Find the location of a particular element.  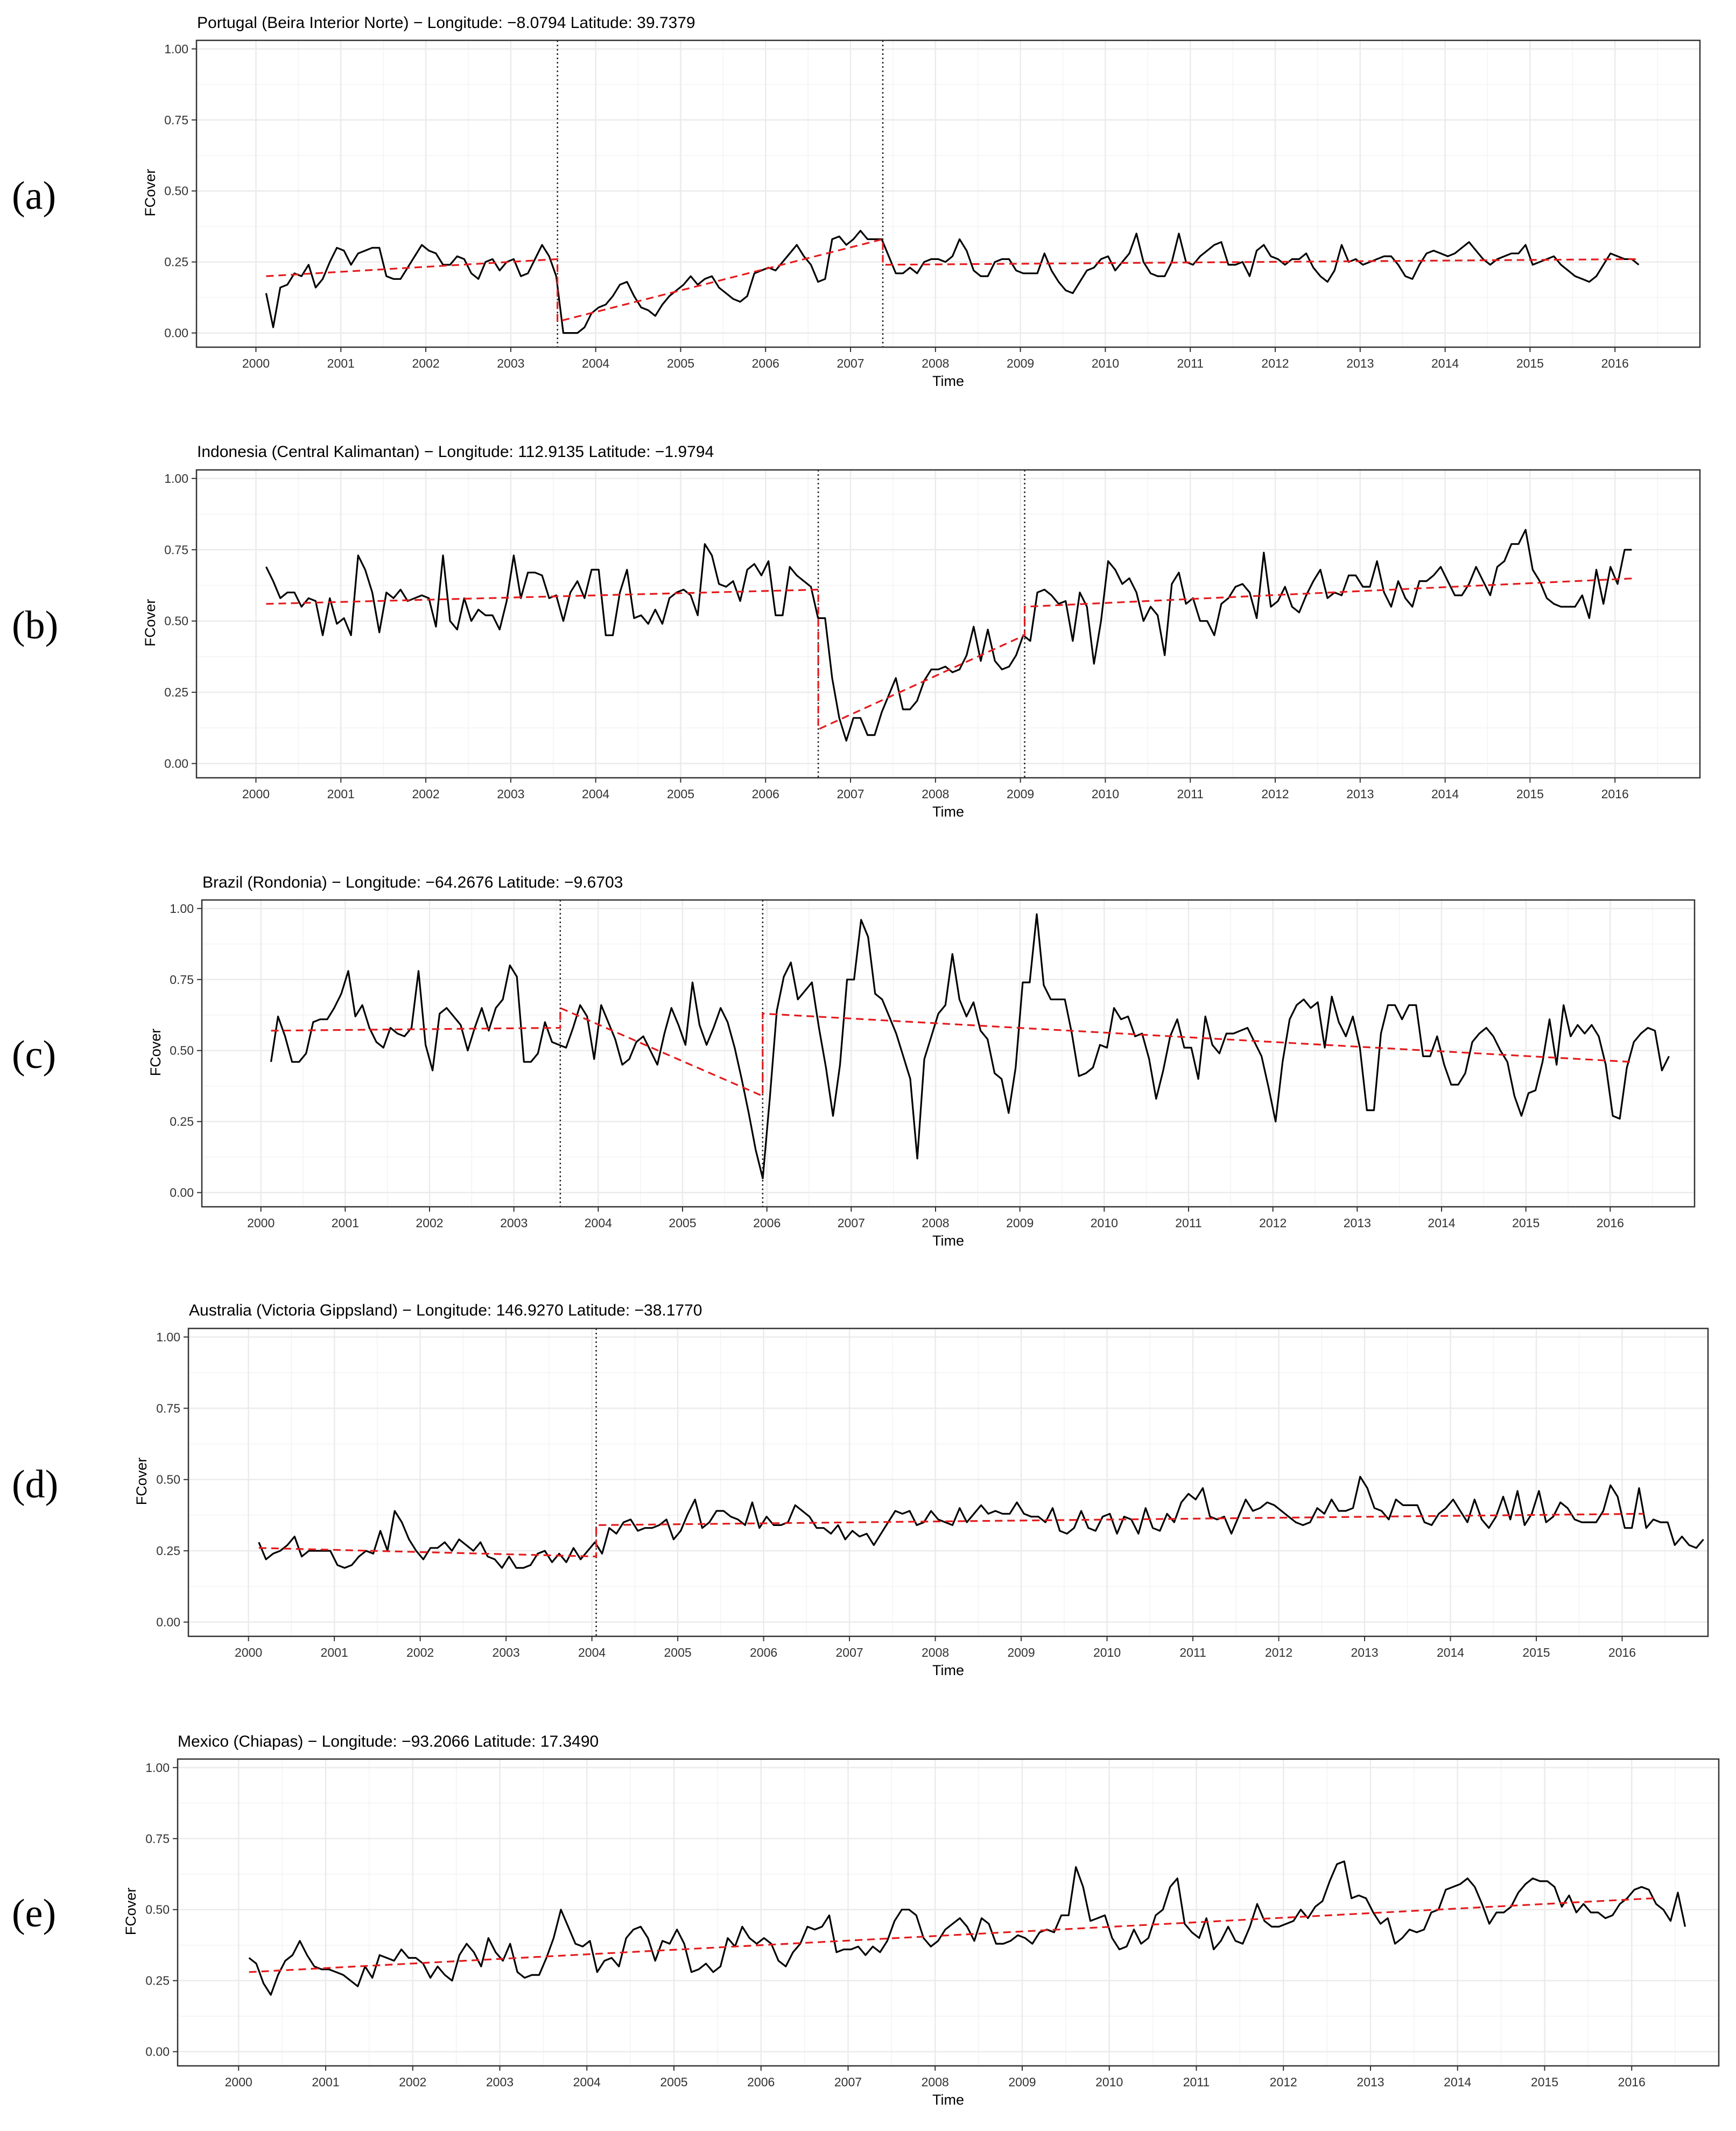

panel-label-d: (d) is located at coordinates (35, 1484).